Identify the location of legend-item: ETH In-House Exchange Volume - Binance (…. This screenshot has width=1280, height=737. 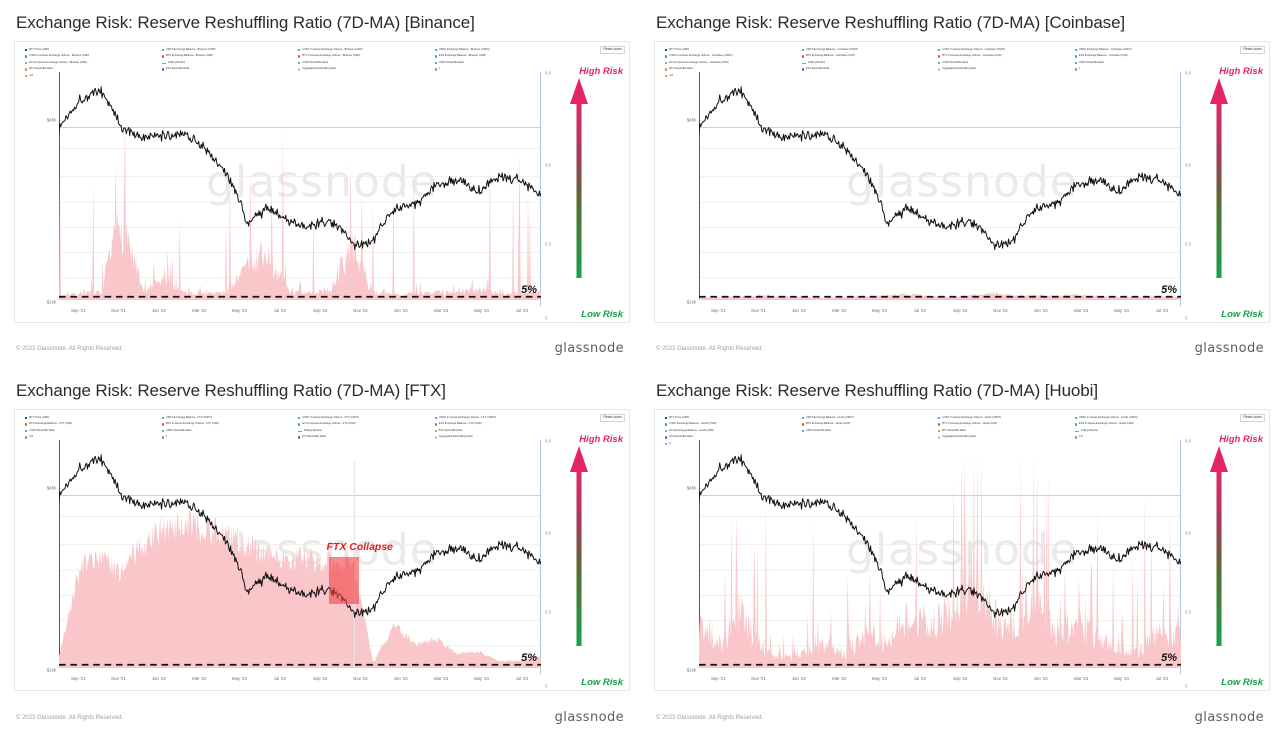
(92, 63).